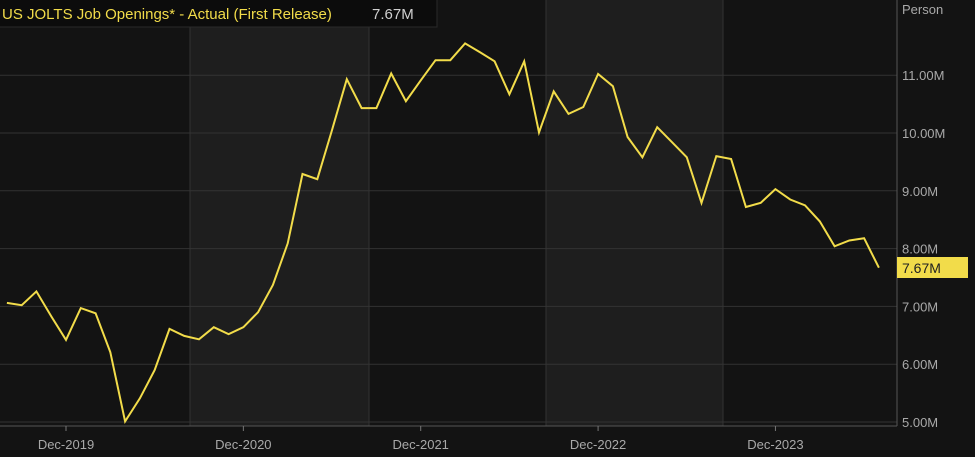 This screenshot has height=457, width=975. I want to click on last-value-marker: 7.67M, so click(932, 267).